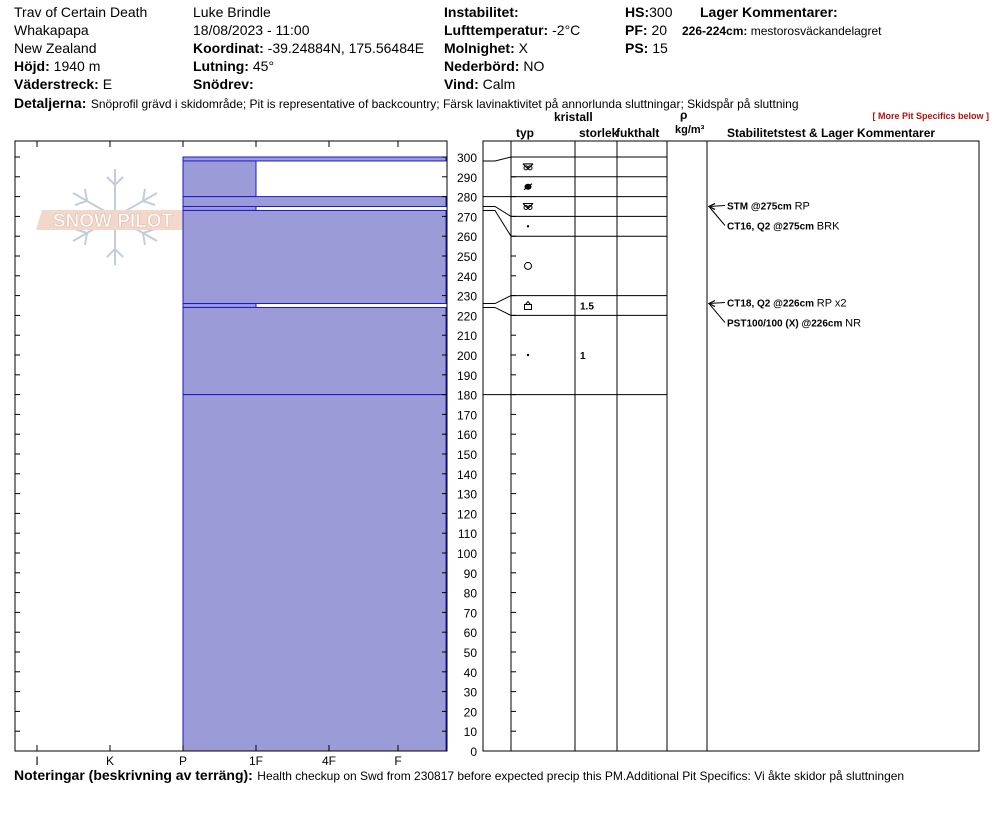 The height and width of the screenshot is (840, 994). What do you see at coordinates (471, 712) in the screenshot?
I see `y-tick-label: 20` at bounding box center [471, 712].